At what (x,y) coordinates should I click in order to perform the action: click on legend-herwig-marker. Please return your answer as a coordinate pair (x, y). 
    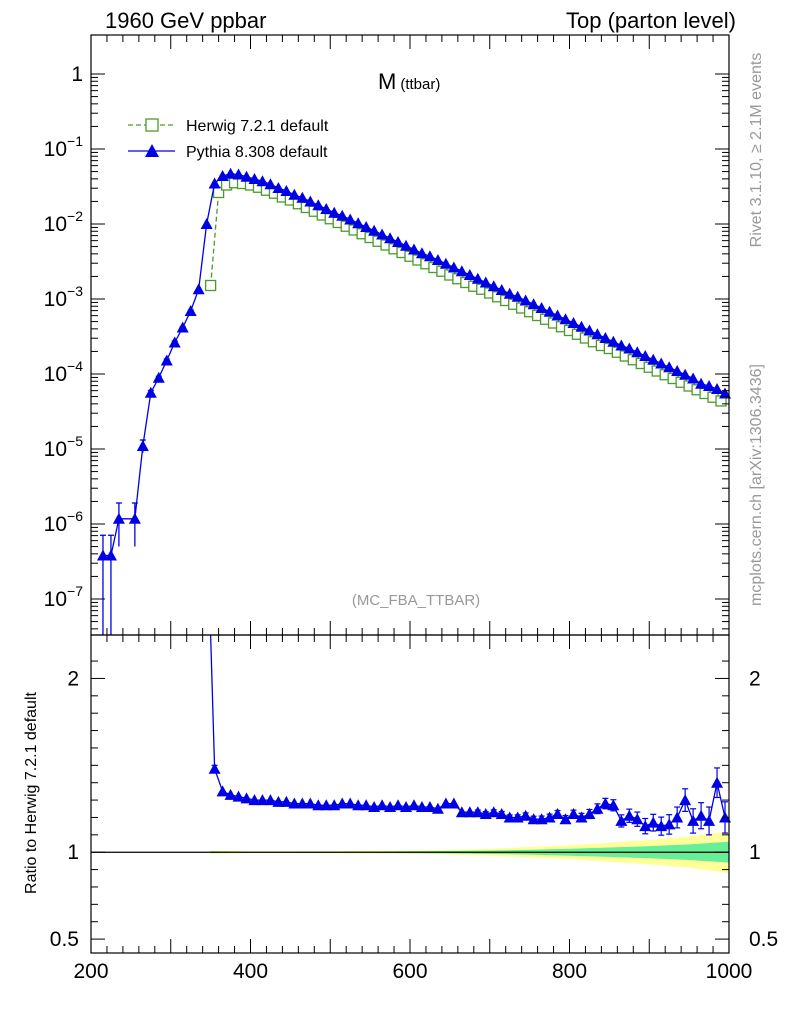
    Looking at the image, I should click on (152, 125).